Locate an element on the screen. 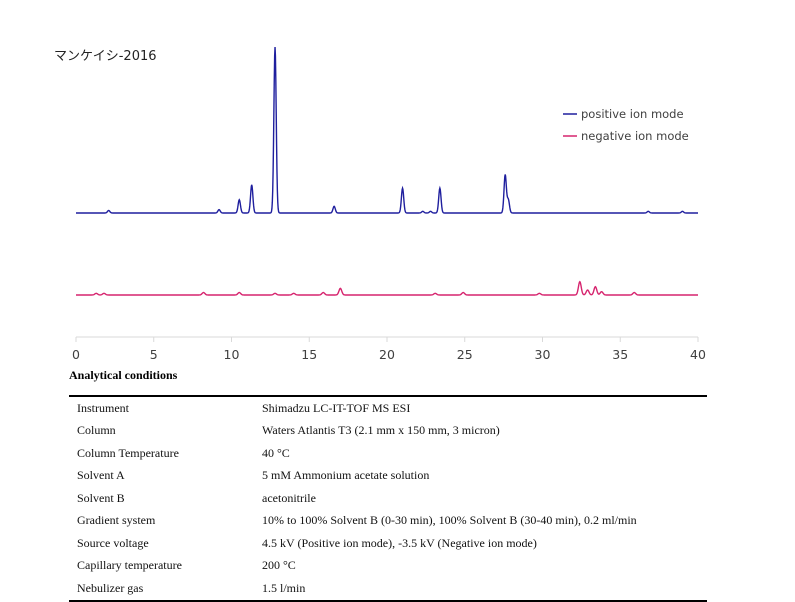 The image size is (795, 602). conditions-row: Instrument Shimadzu LC-IT-TOF MS ESI is located at coordinates (388, 408).